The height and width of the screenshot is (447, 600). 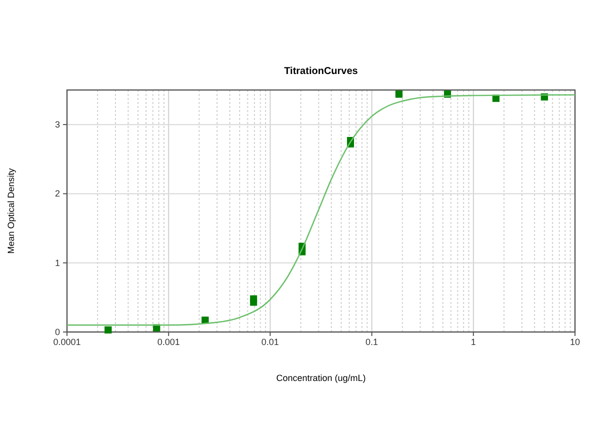 I want to click on chart-title: TitrationCurves, so click(x=321, y=71).